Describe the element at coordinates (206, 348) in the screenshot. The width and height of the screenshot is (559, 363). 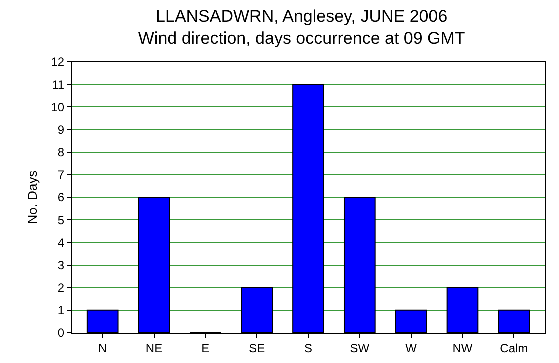
I see `x-tick-label: E` at that location.